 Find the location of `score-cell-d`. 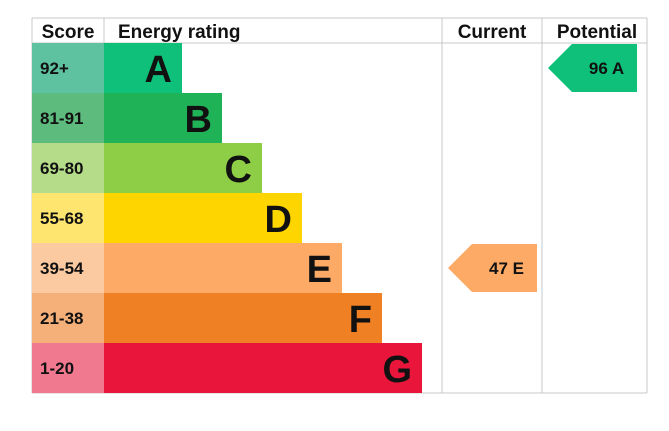

score-cell-d is located at coordinates (68, 218).